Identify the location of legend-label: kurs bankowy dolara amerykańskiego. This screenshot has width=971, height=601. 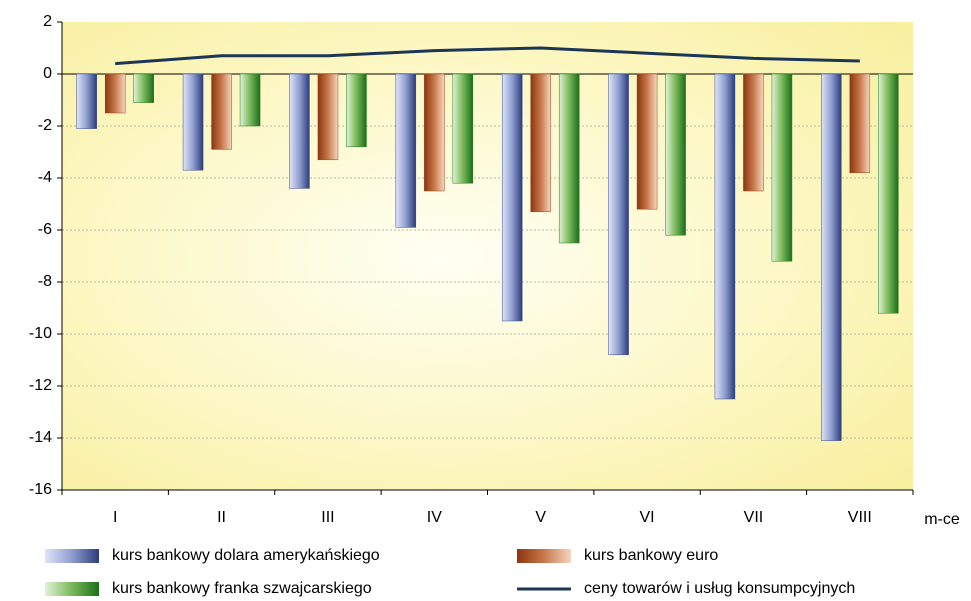
(246, 555).